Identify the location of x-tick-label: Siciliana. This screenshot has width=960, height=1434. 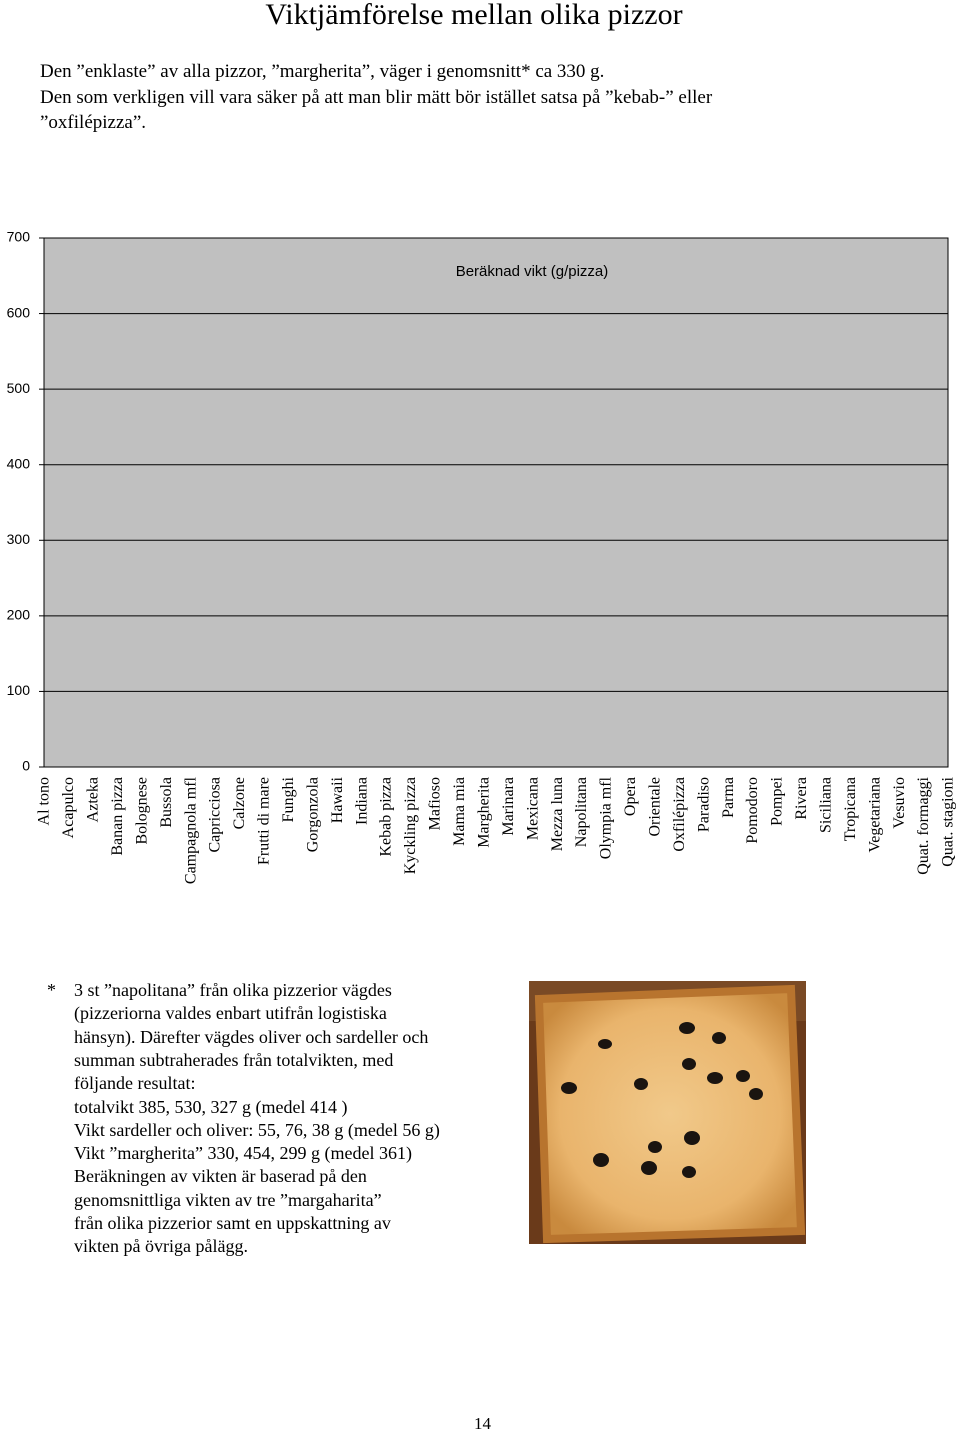
(826, 805).